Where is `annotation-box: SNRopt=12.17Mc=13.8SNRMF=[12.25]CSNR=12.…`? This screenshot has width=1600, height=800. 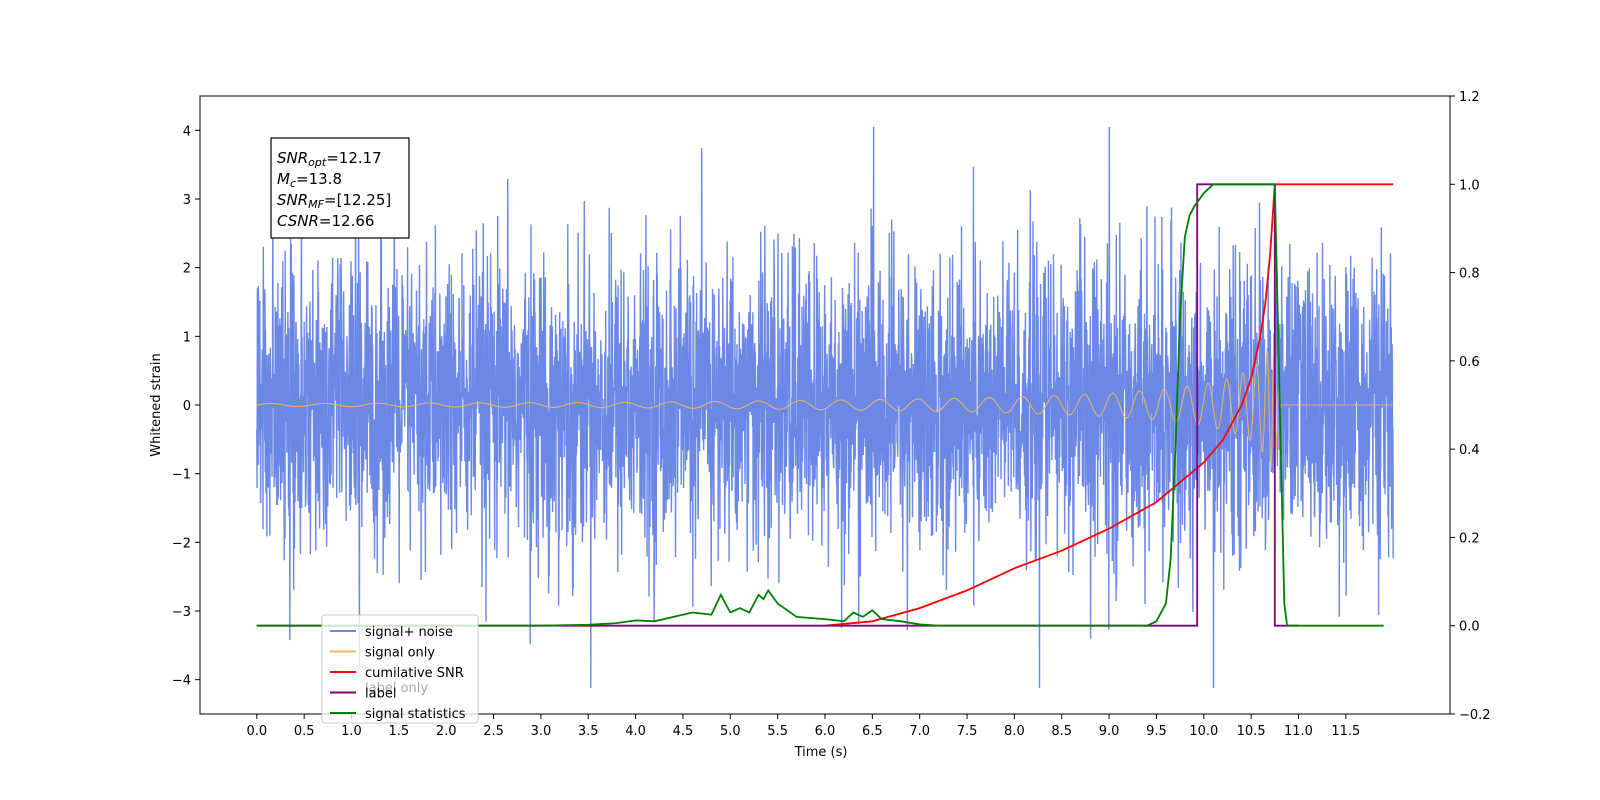
annotation-box: SNRopt=12.17Mc=13.8SNRMF=[12.25]CSNR=12.… is located at coordinates (340, 188).